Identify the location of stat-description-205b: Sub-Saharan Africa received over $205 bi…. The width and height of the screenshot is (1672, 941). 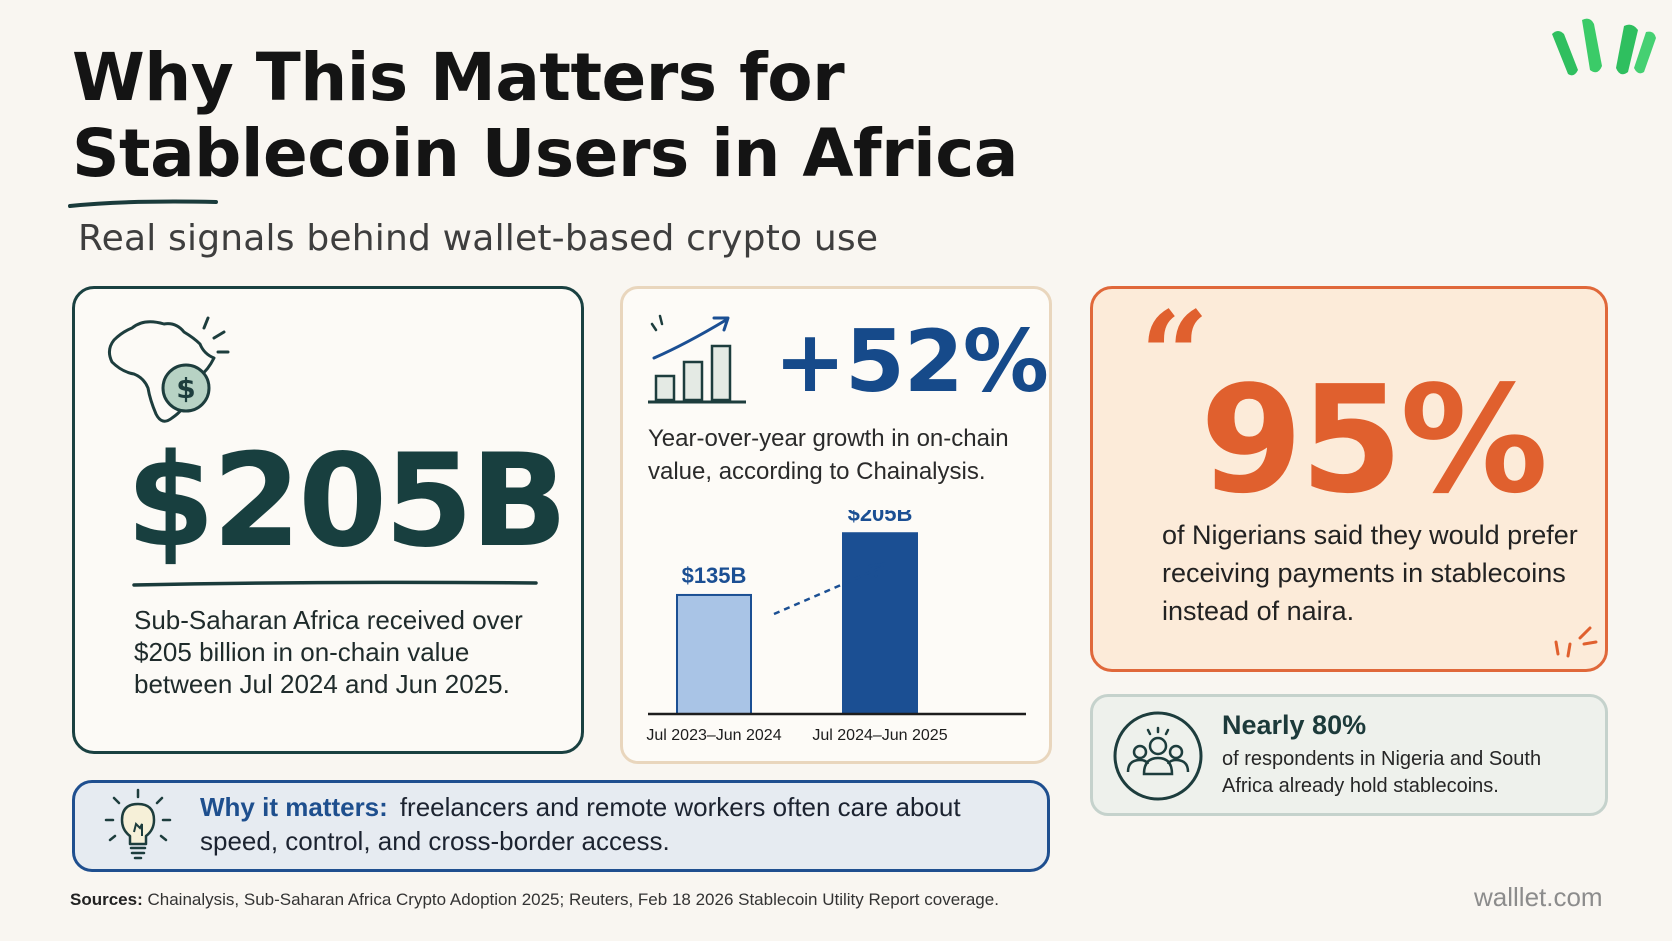
(328, 652).